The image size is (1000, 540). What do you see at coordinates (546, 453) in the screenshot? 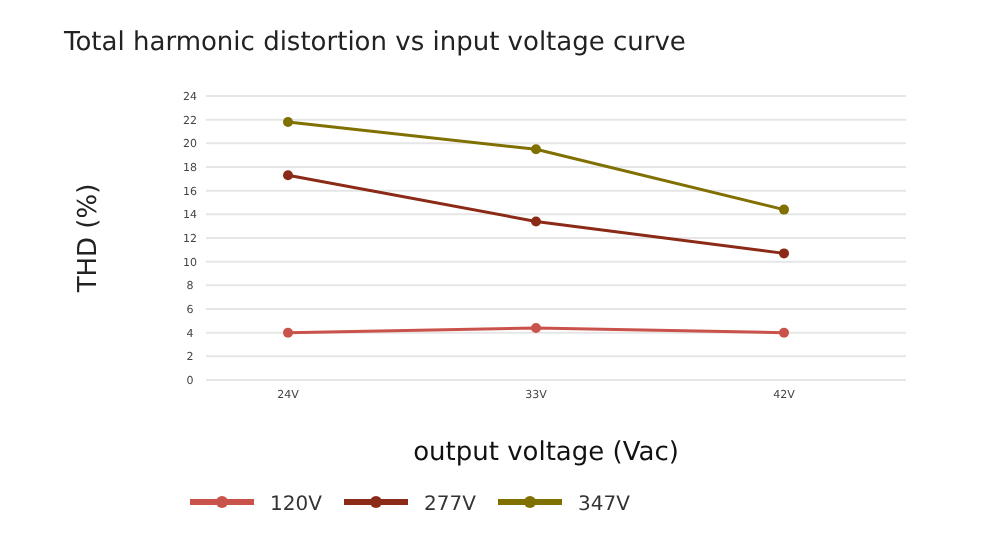
I see `x-axis-title: output voltage (Vac)` at bounding box center [546, 453].